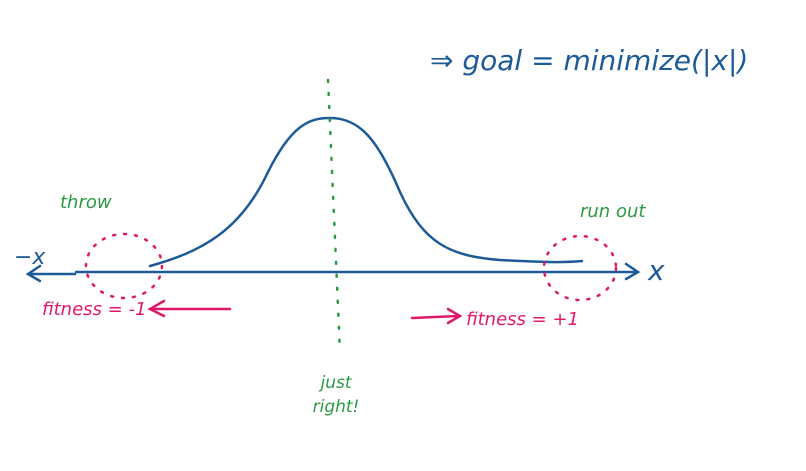 The width and height of the screenshot is (806, 471). I want to click on left-arrow, so click(51, 273).